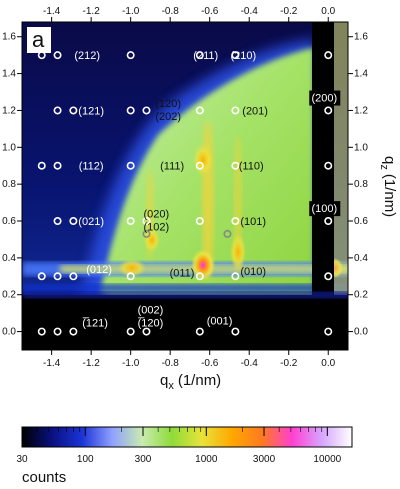 The width and height of the screenshot is (400, 489). I want to click on x-tick-label-top: -0.6, so click(210, 11).